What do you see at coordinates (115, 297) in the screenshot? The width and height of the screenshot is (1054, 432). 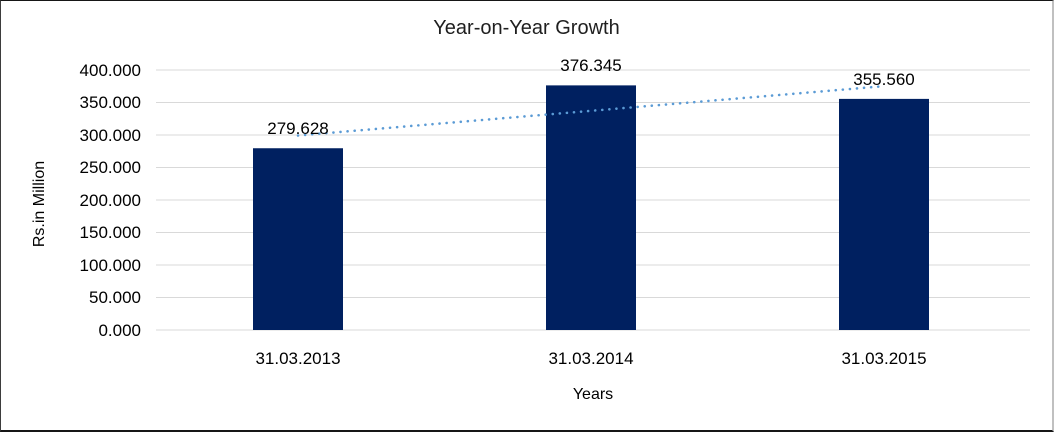 I see `y-tick-label: 50.000` at bounding box center [115, 297].